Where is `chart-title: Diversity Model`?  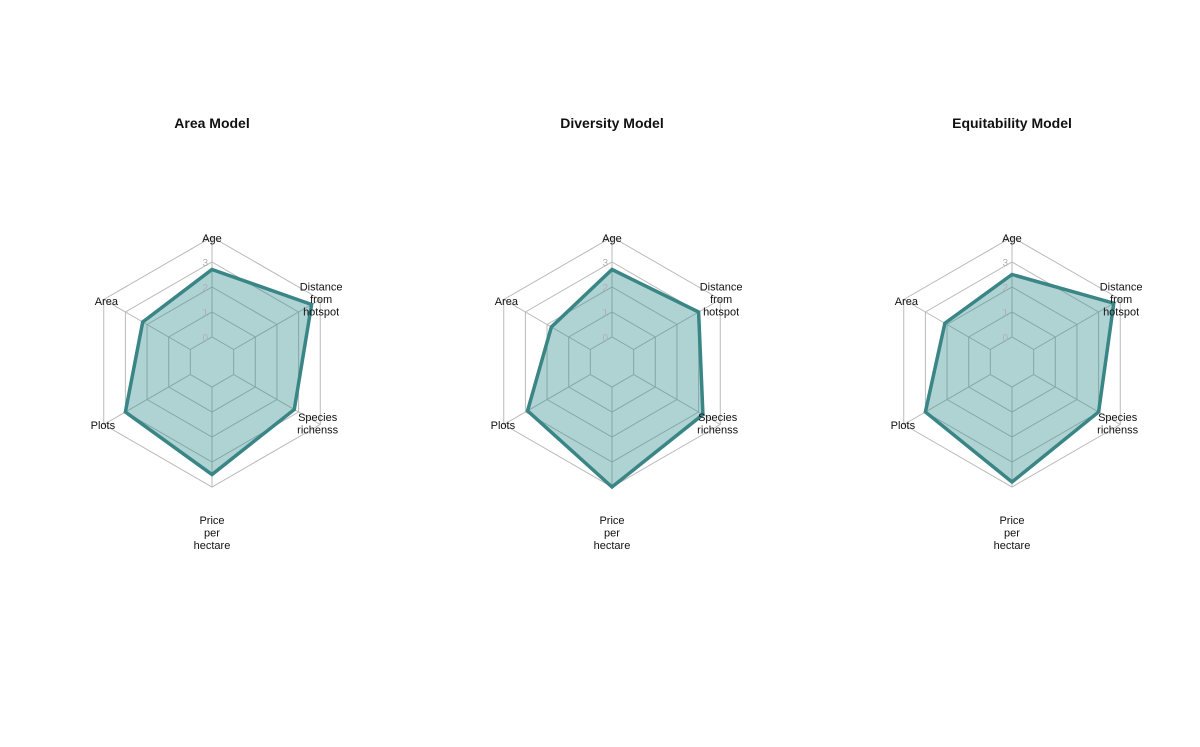
chart-title: Diversity Model is located at coordinates (611, 123).